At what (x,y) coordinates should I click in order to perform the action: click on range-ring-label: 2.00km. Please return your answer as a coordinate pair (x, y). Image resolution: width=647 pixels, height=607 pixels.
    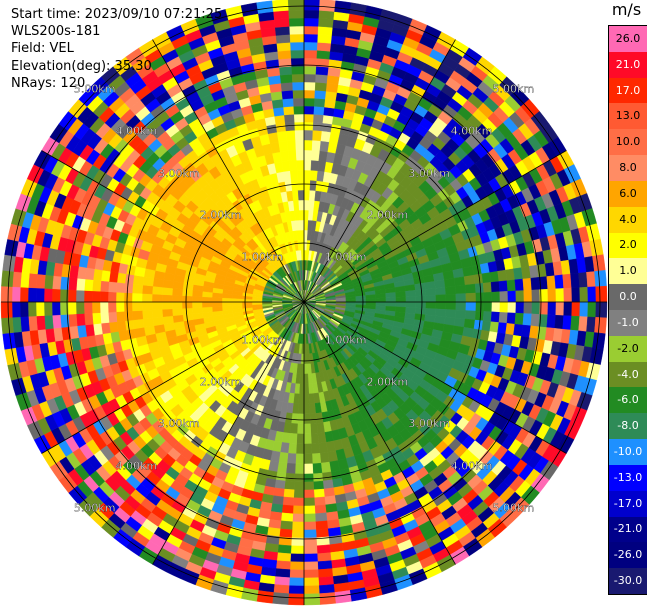
    Looking at the image, I should click on (388, 215).